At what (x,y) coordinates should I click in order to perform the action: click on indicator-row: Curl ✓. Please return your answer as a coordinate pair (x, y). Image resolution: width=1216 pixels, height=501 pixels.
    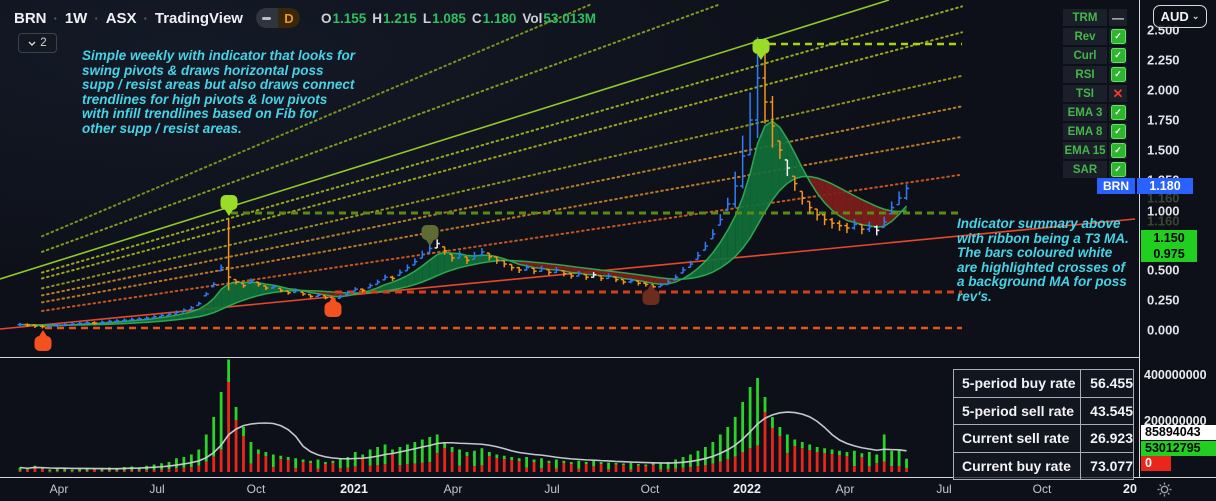
    Looking at the image, I should click on (1095, 55).